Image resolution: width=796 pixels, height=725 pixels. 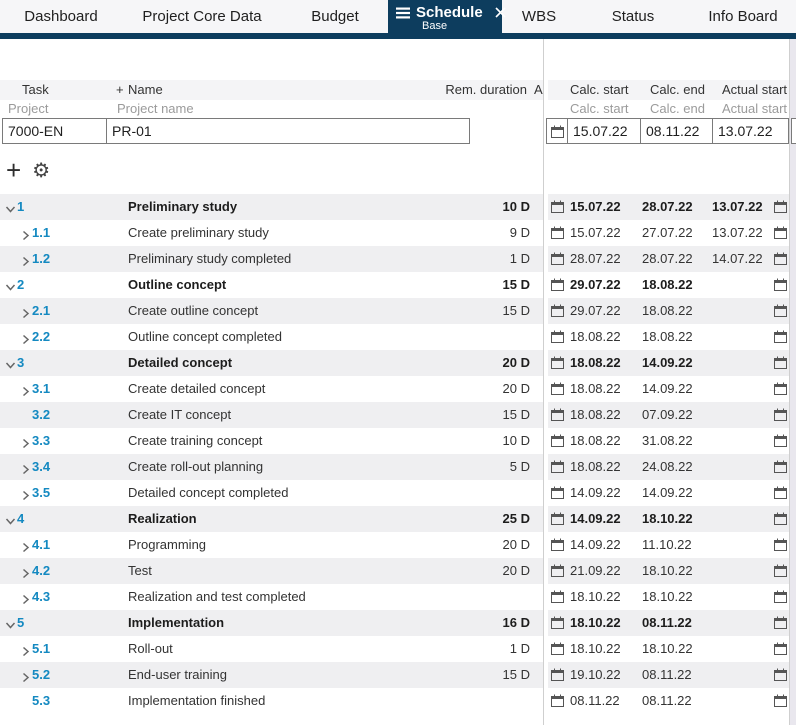 What do you see at coordinates (668, 623) in the screenshot?
I see `task-dates-row: 18.10.22 08.11.22` at bounding box center [668, 623].